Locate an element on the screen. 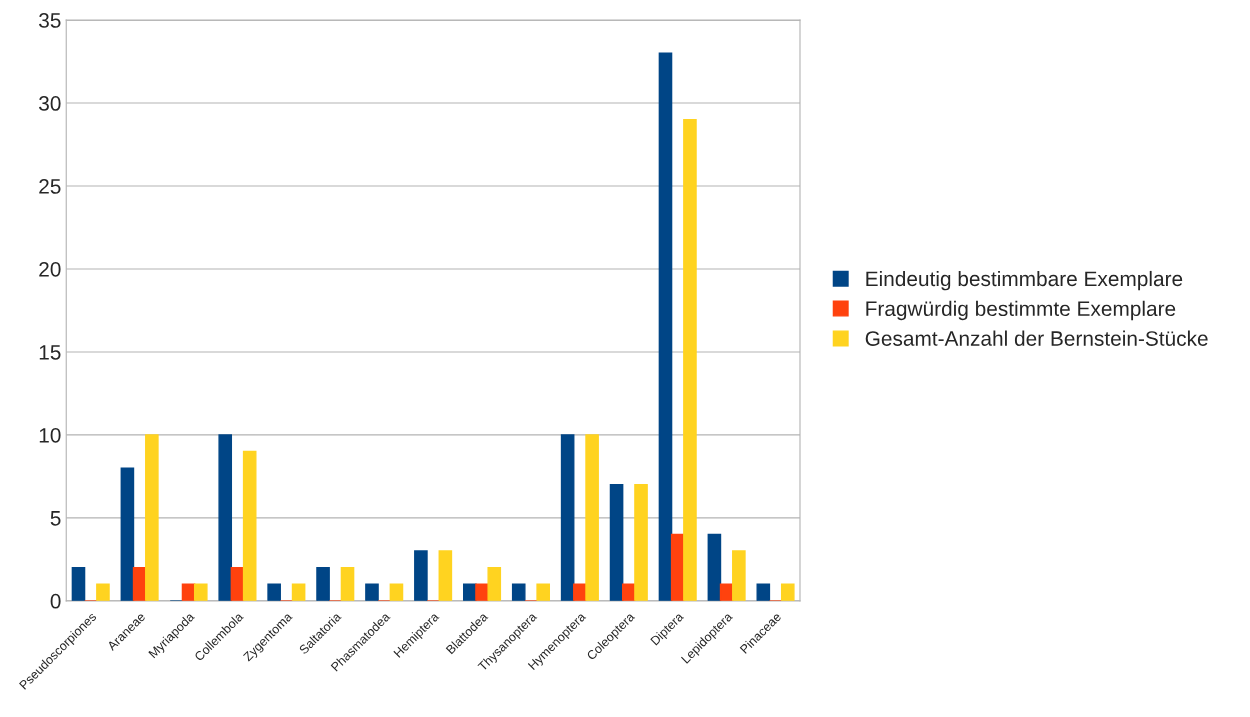 This screenshot has height=717, width=1250. y-tick-label: 35 is located at coordinates (50, 20).